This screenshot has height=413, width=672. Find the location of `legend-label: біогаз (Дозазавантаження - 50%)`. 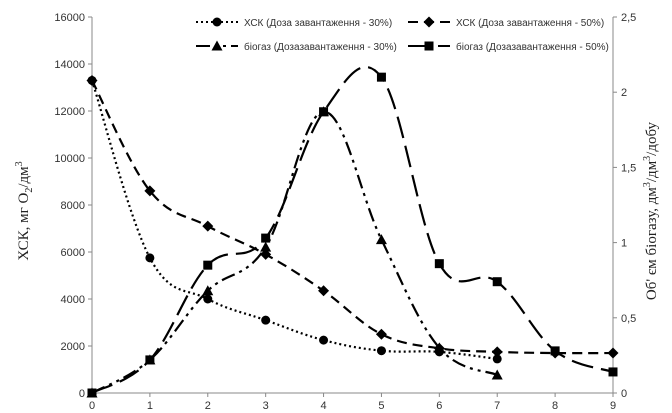

legend-label: біогаз (Дозазавантаження - 50%) is located at coordinates (532, 47).